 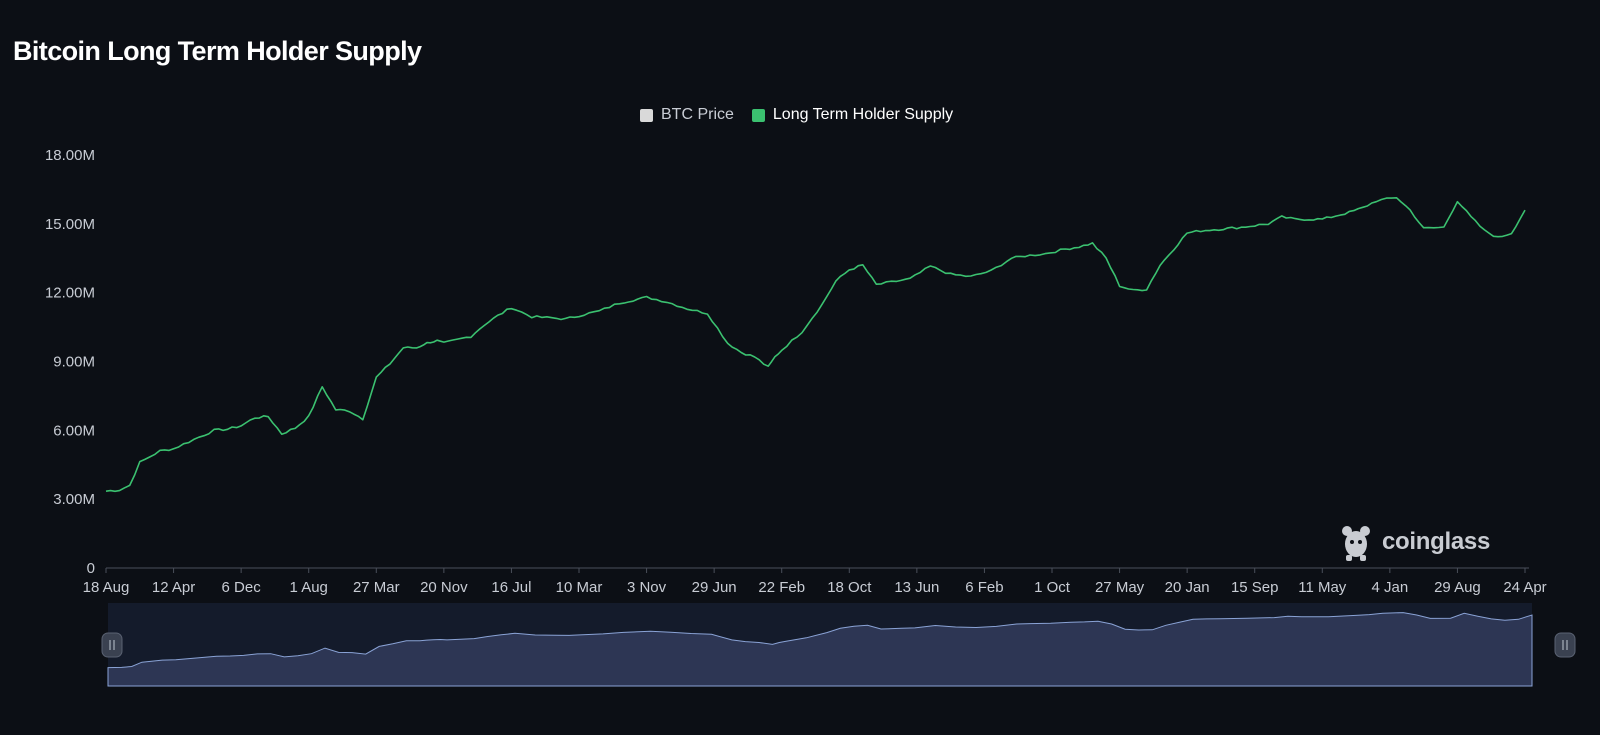 I want to click on x-tick-label: 20 Jan, so click(x=1187, y=587).